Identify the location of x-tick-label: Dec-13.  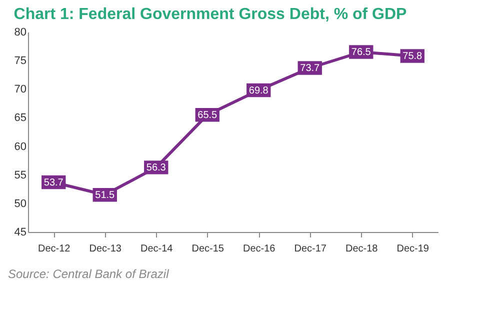
(105, 249).